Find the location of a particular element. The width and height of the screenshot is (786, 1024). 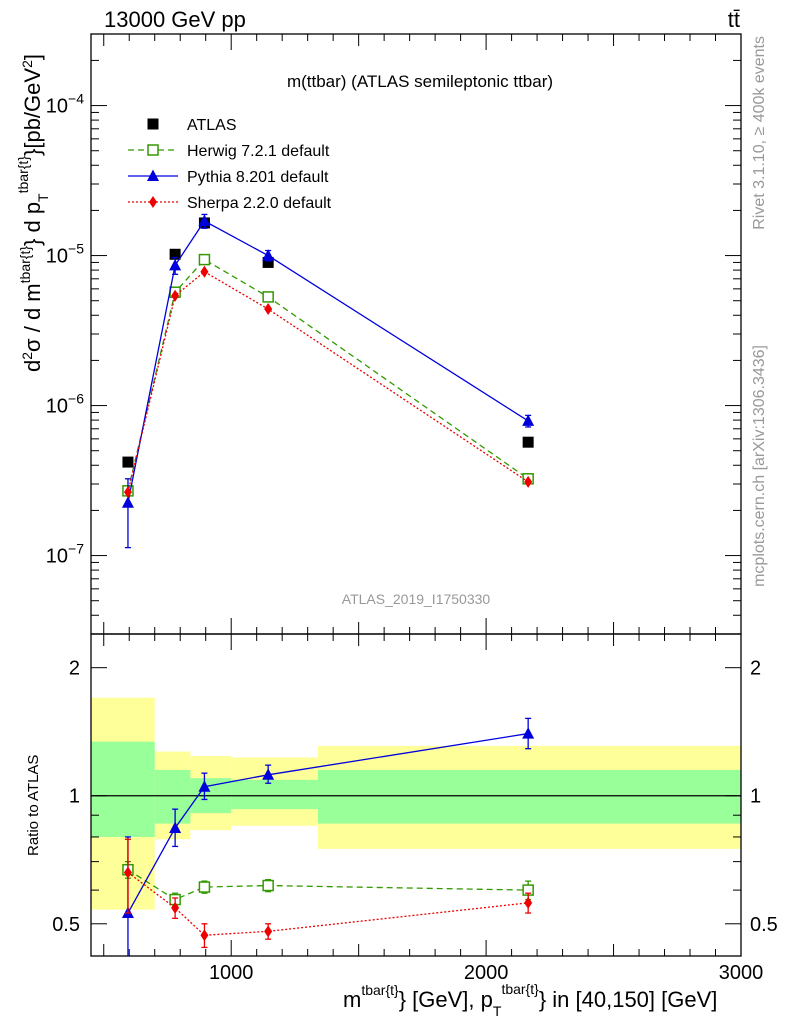

main-line-sherpa is located at coordinates (328, 381).